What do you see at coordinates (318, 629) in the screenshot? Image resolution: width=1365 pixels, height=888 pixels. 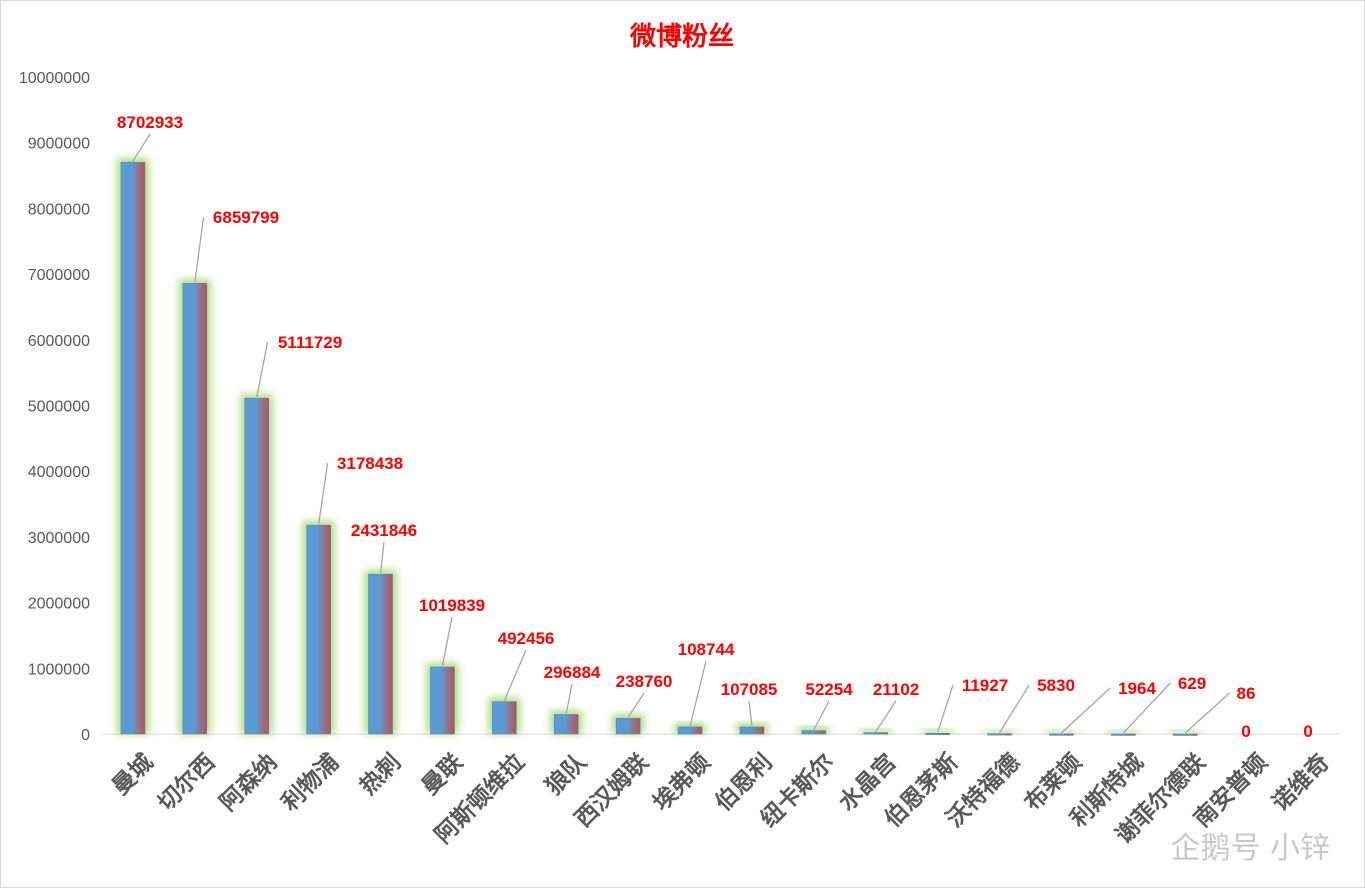 I see `bar-利物浦` at bounding box center [318, 629].